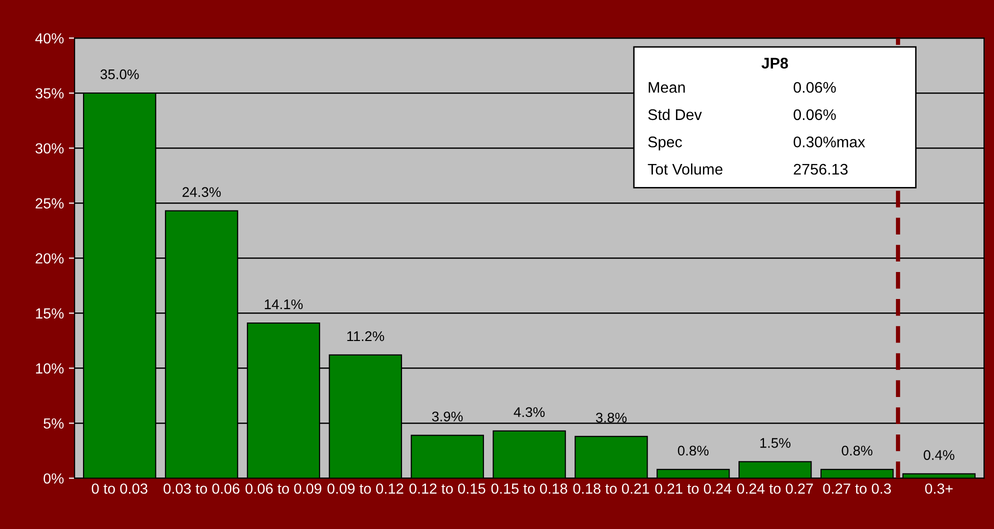 The width and height of the screenshot is (994, 529). Describe the element at coordinates (857, 488) in the screenshot. I see `x-tick-label: 0.27 to 0.3` at that location.